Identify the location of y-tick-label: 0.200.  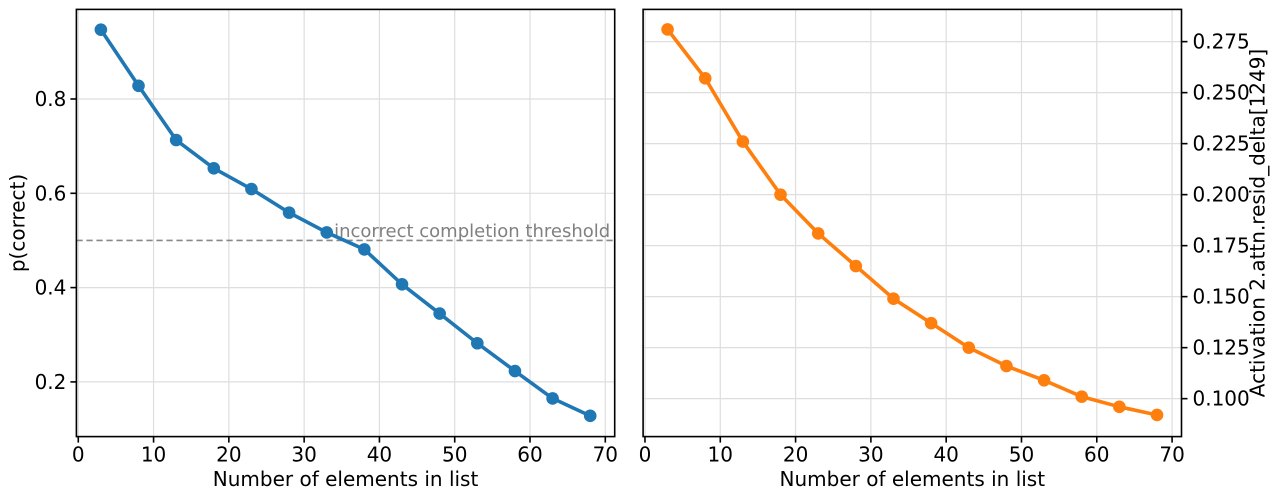
(1221, 195).